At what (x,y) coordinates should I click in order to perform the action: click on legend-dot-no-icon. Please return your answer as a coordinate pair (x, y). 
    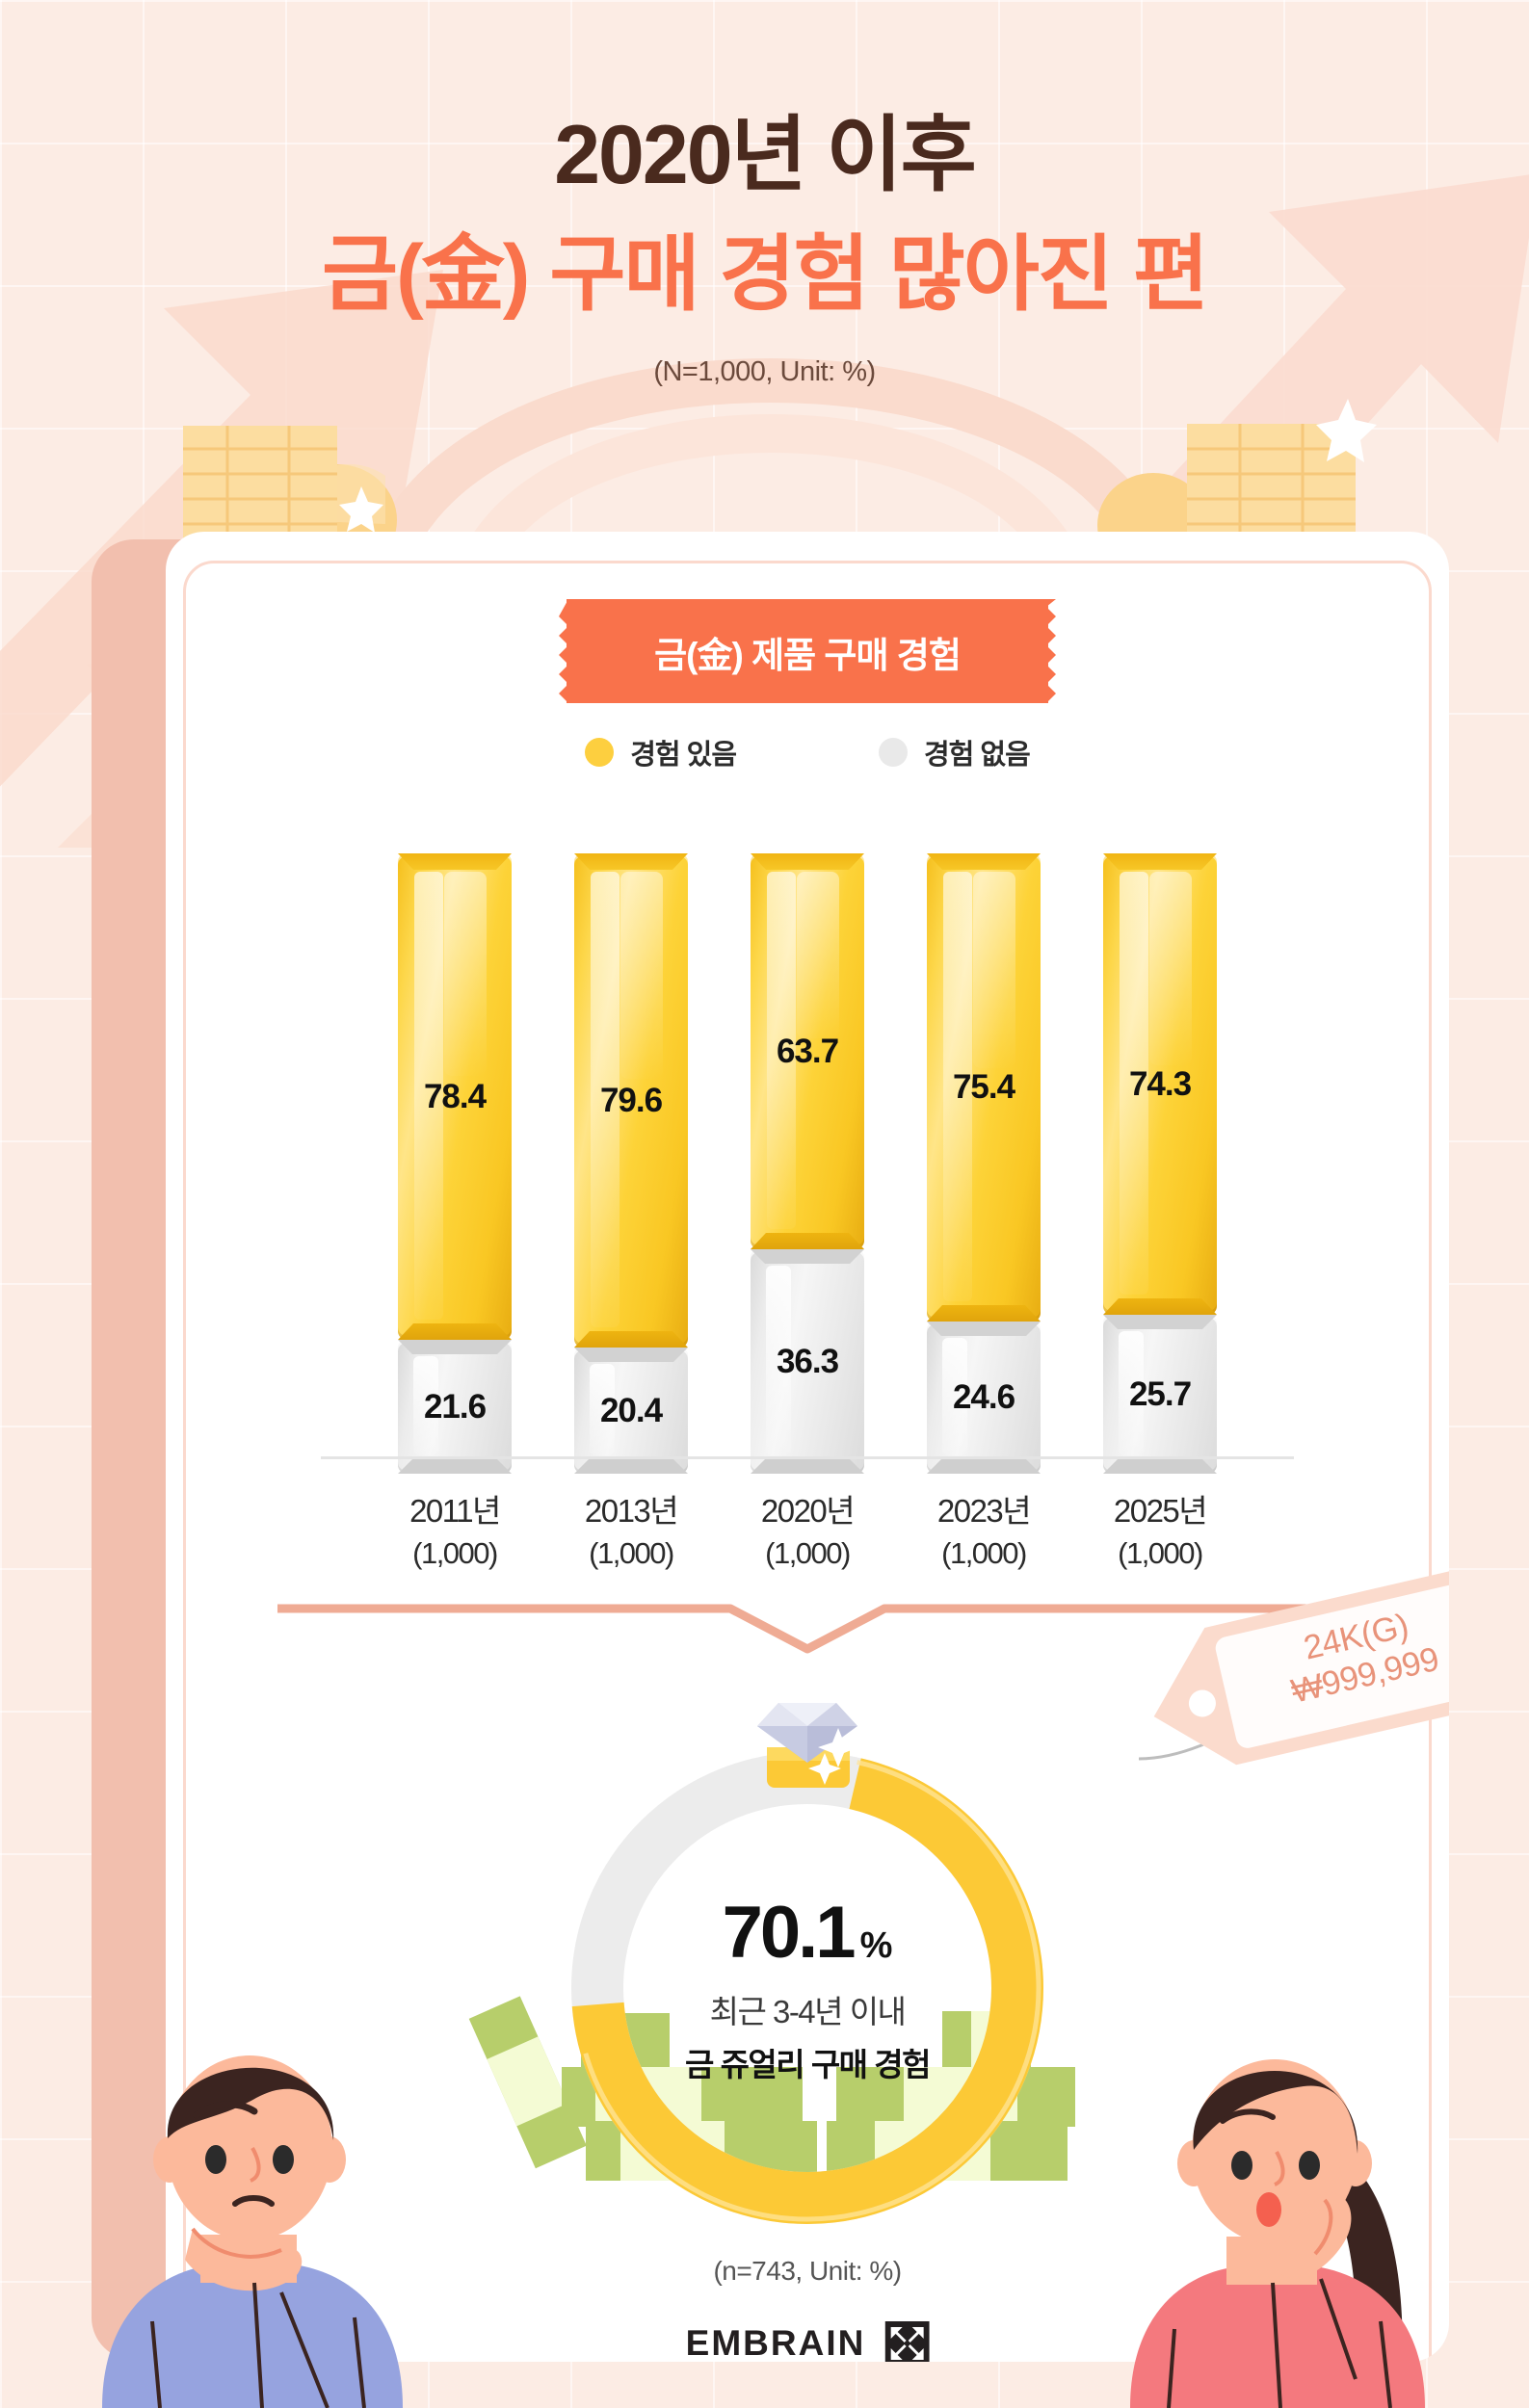
    Looking at the image, I should click on (893, 752).